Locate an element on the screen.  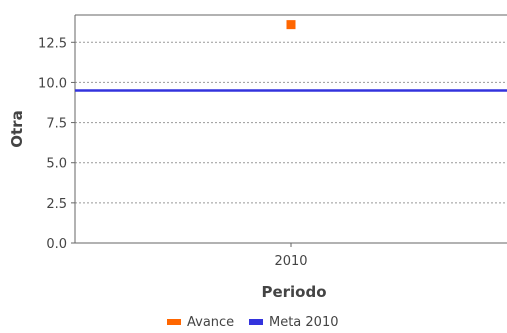
y-tick-label: 5.0 is located at coordinates (56, 164).